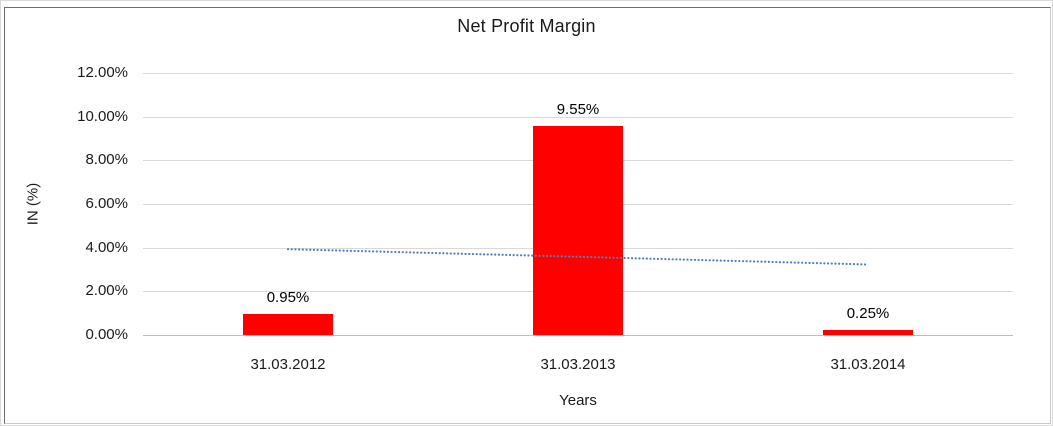  Describe the element at coordinates (106, 290) in the screenshot. I see `y-tick-label: 2.00%` at that location.